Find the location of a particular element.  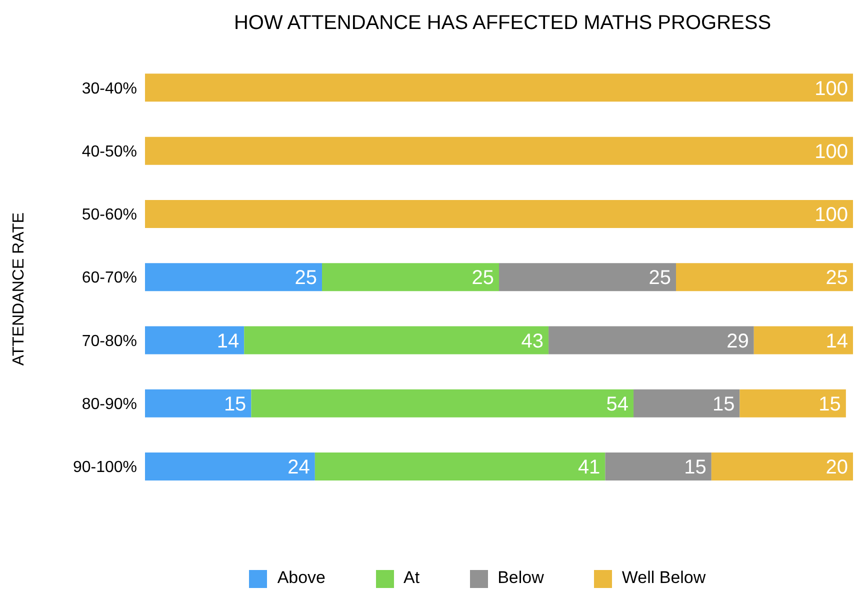

y-tick-label: 40-50% is located at coordinates (109, 151).